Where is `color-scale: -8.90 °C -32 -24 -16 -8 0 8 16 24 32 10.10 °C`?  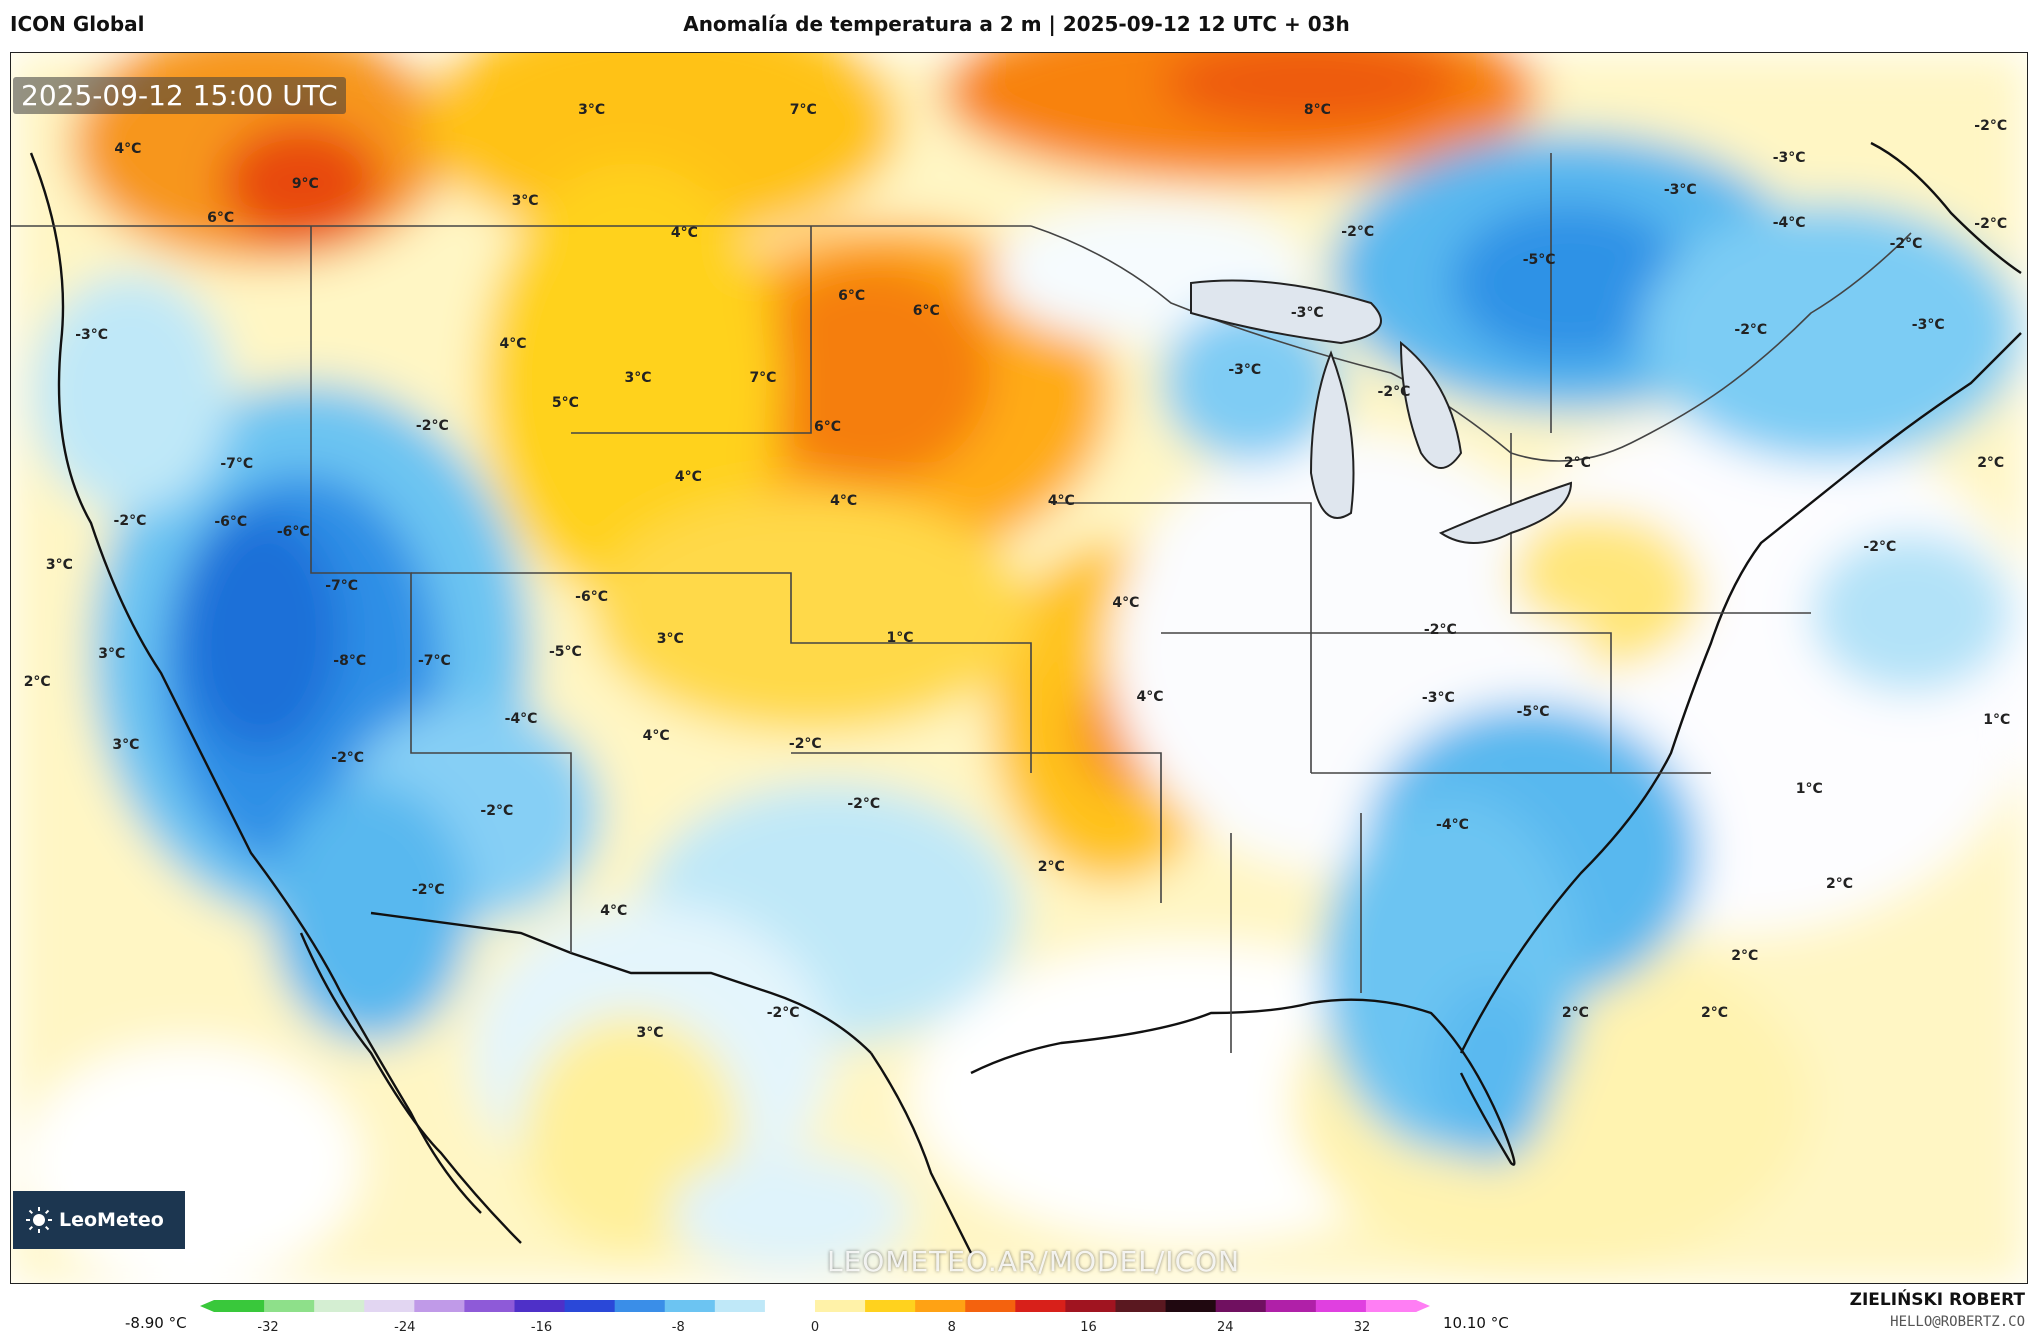
color-scale: -8.90 °C -32 -24 -16 -8 0 8 16 24 32 10.10 °C is located at coordinates (1016, 1315).